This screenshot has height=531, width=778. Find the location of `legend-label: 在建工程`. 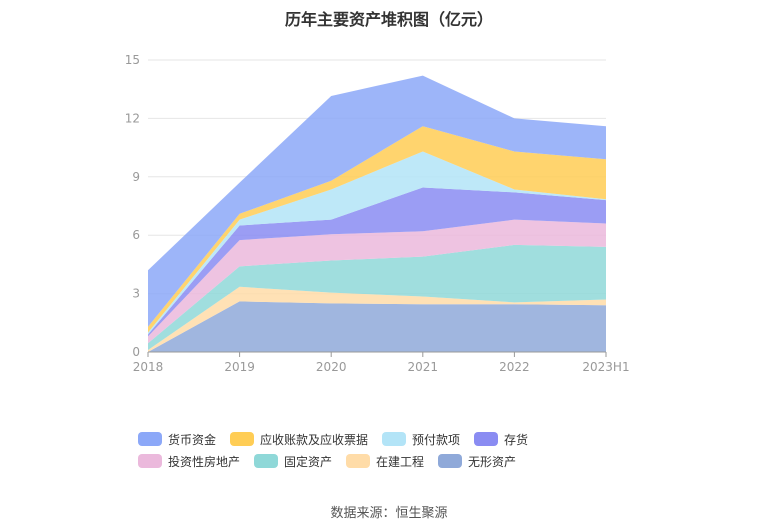

legend-label: 在建工程 is located at coordinates (400, 461).